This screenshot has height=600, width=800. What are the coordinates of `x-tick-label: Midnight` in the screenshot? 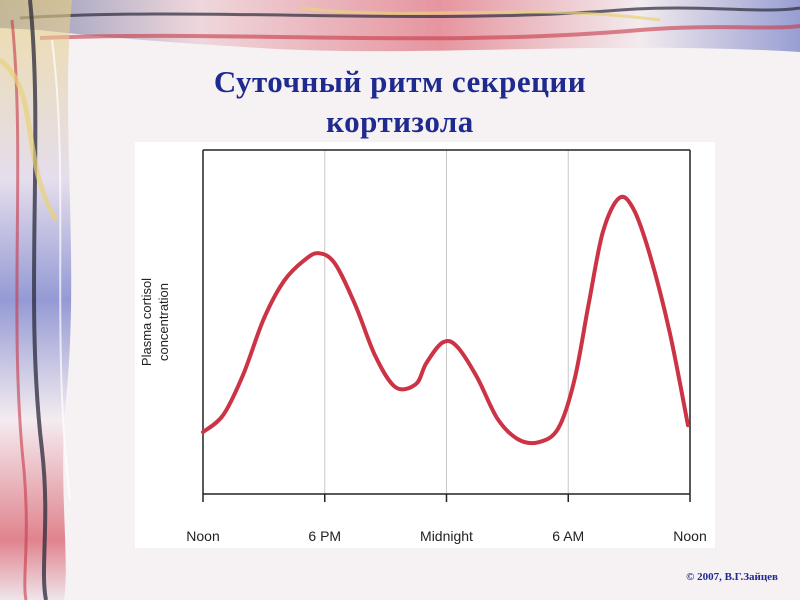 It's located at (446, 536).